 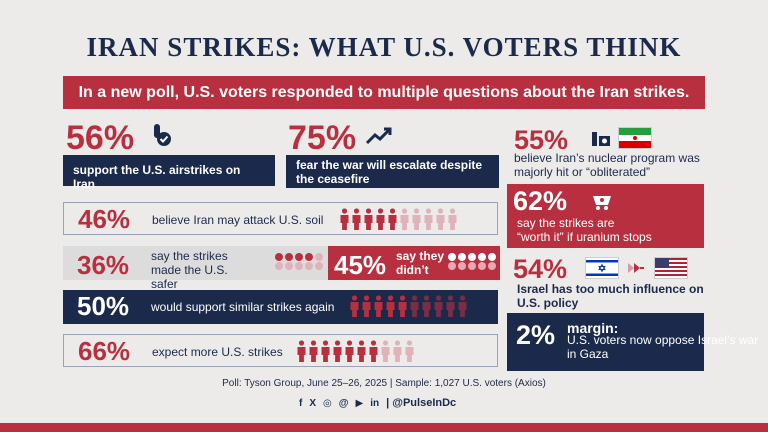 What do you see at coordinates (217, 352) in the screenshot?
I see `more-text: expect more U.S. strikes` at bounding box center [217, 352].